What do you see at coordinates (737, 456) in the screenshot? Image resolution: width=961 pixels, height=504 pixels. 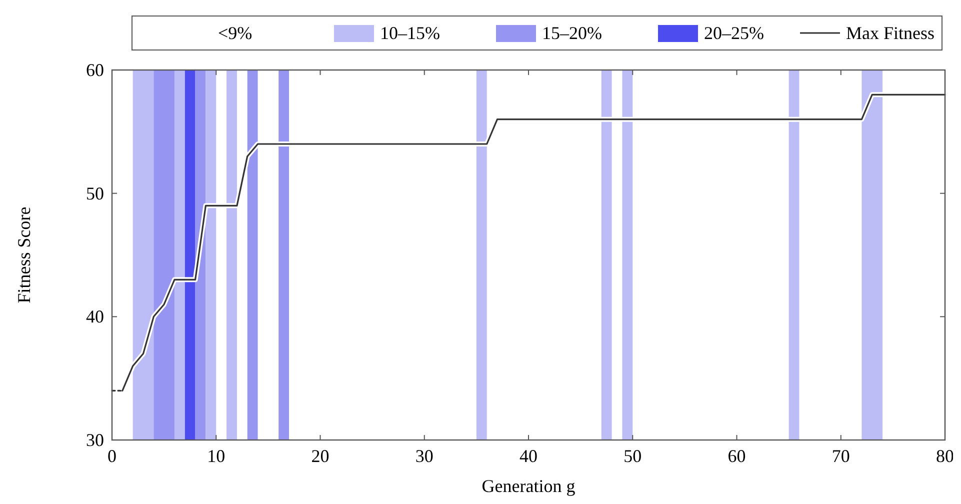 I see `x-tick-label: 60` at bounding box center [737, 456].